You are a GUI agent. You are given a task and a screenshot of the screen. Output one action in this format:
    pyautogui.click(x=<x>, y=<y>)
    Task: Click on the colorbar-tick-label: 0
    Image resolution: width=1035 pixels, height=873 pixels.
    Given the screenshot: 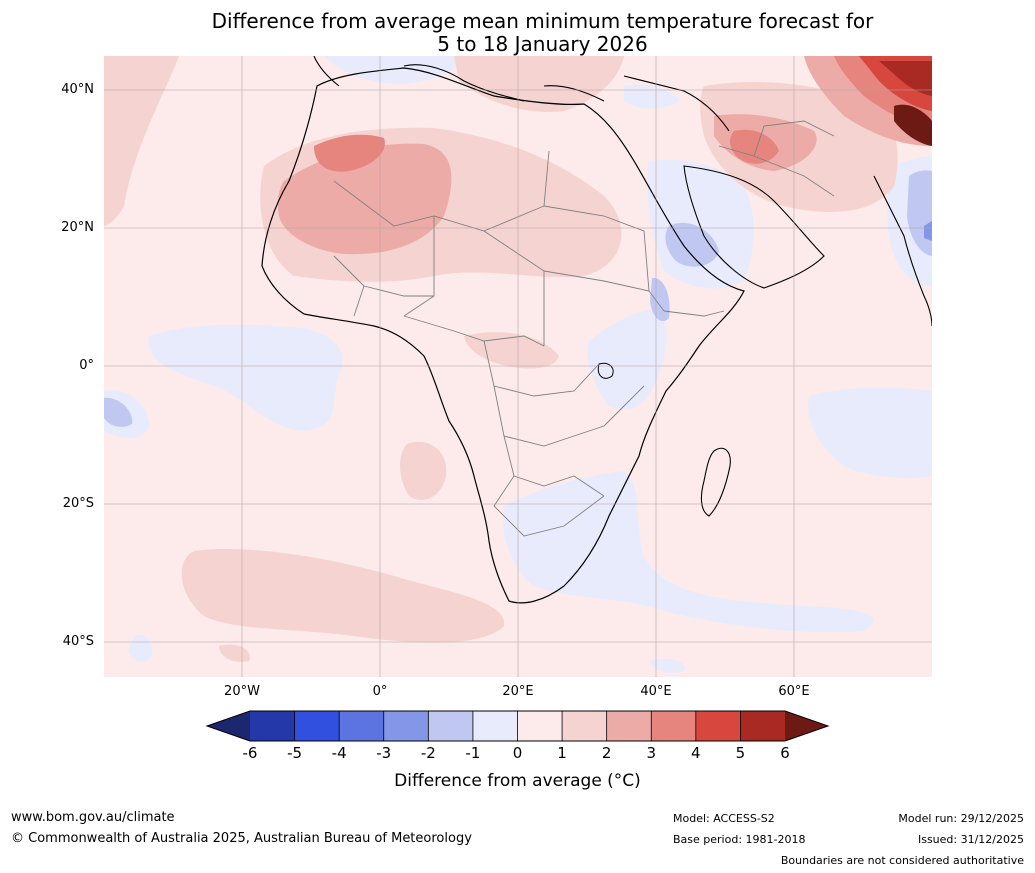 What is the action you would take?
    pyautogui.click(x=517, y=753)
    